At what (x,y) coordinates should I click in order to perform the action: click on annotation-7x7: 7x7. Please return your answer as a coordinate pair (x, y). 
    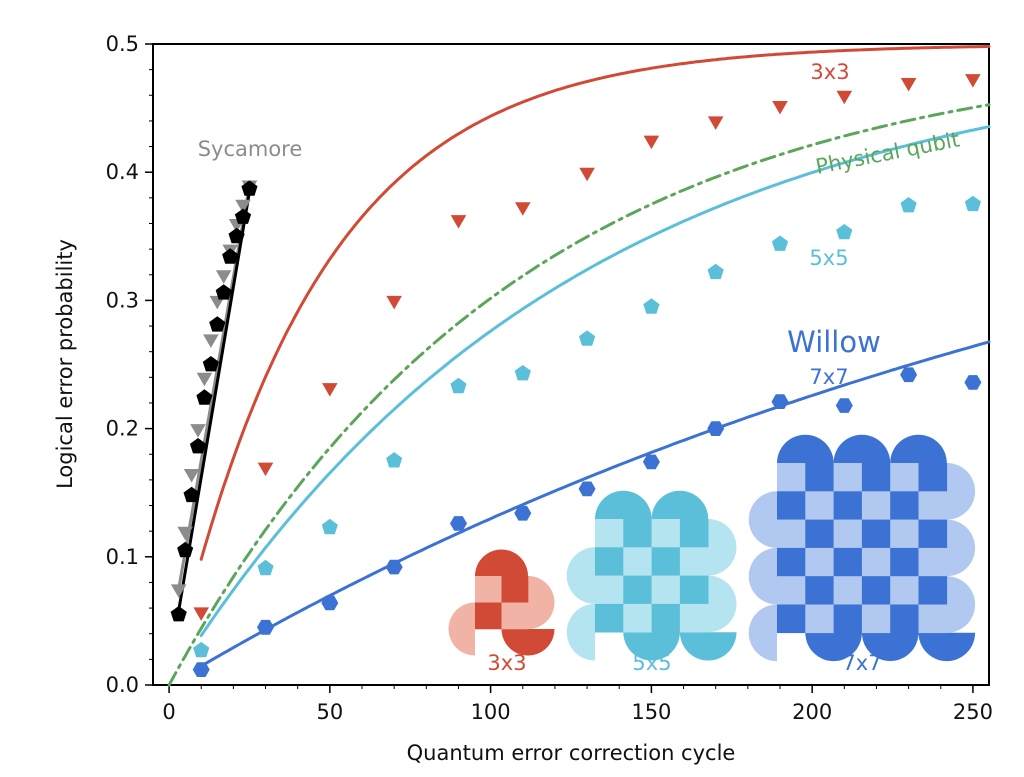
    Looking at the image, I should click on (828, 377).